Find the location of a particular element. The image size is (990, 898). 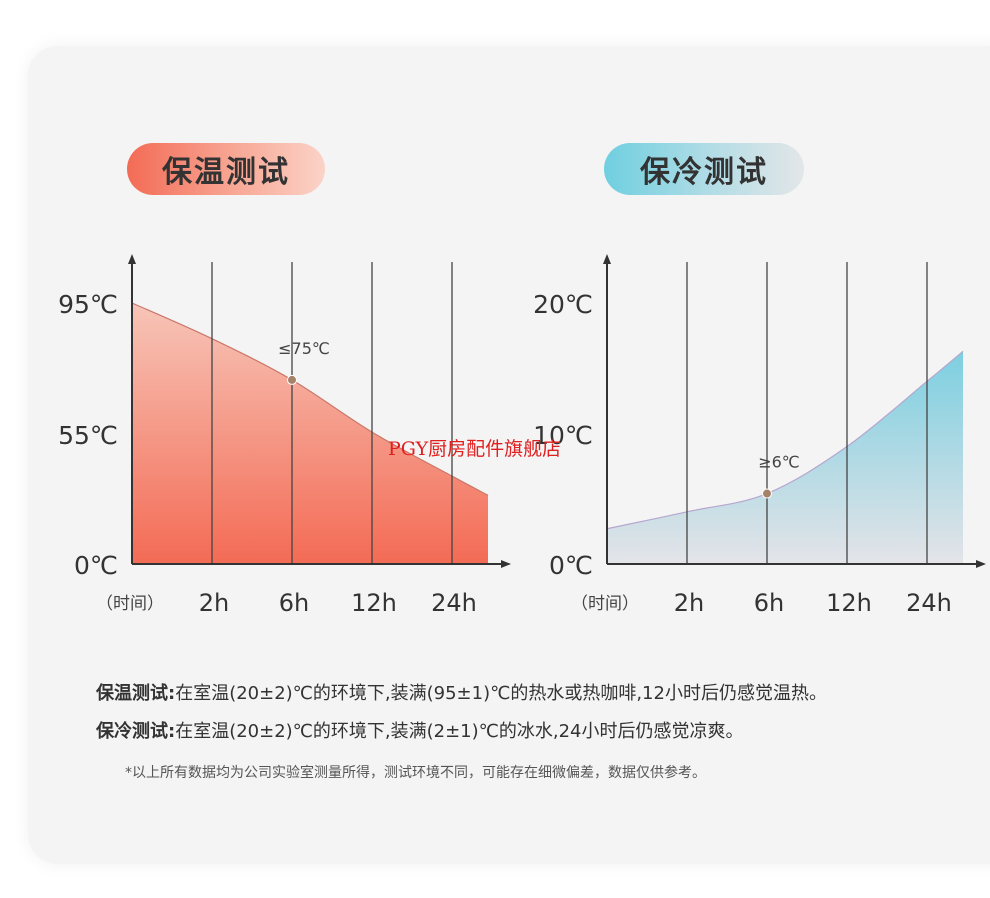

cold-marker-annotation: ≥6℃ is located at coordinates (779, 462).